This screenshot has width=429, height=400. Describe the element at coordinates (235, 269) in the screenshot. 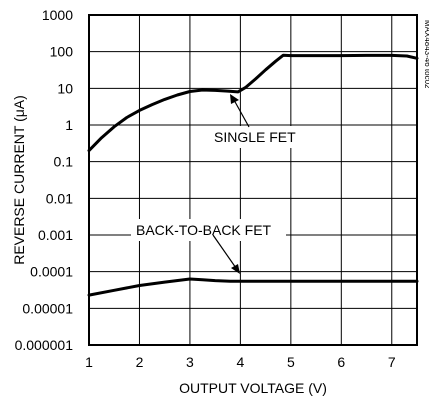

I see `annotation-btb-fet-arrowhead` at that location.